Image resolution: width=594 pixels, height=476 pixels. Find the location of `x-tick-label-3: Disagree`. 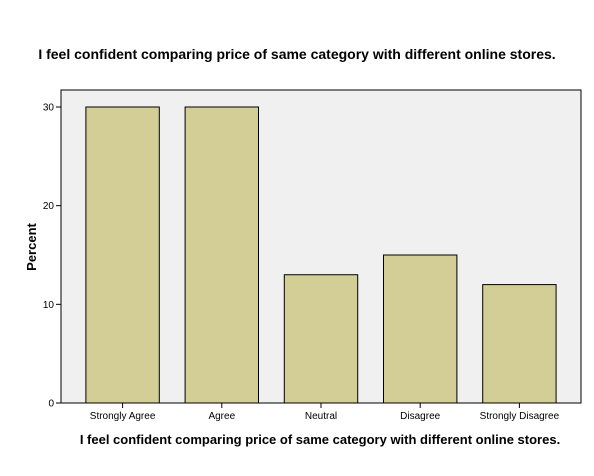

x-tick-label-3: Disagree is located at coordinates (420, 416).